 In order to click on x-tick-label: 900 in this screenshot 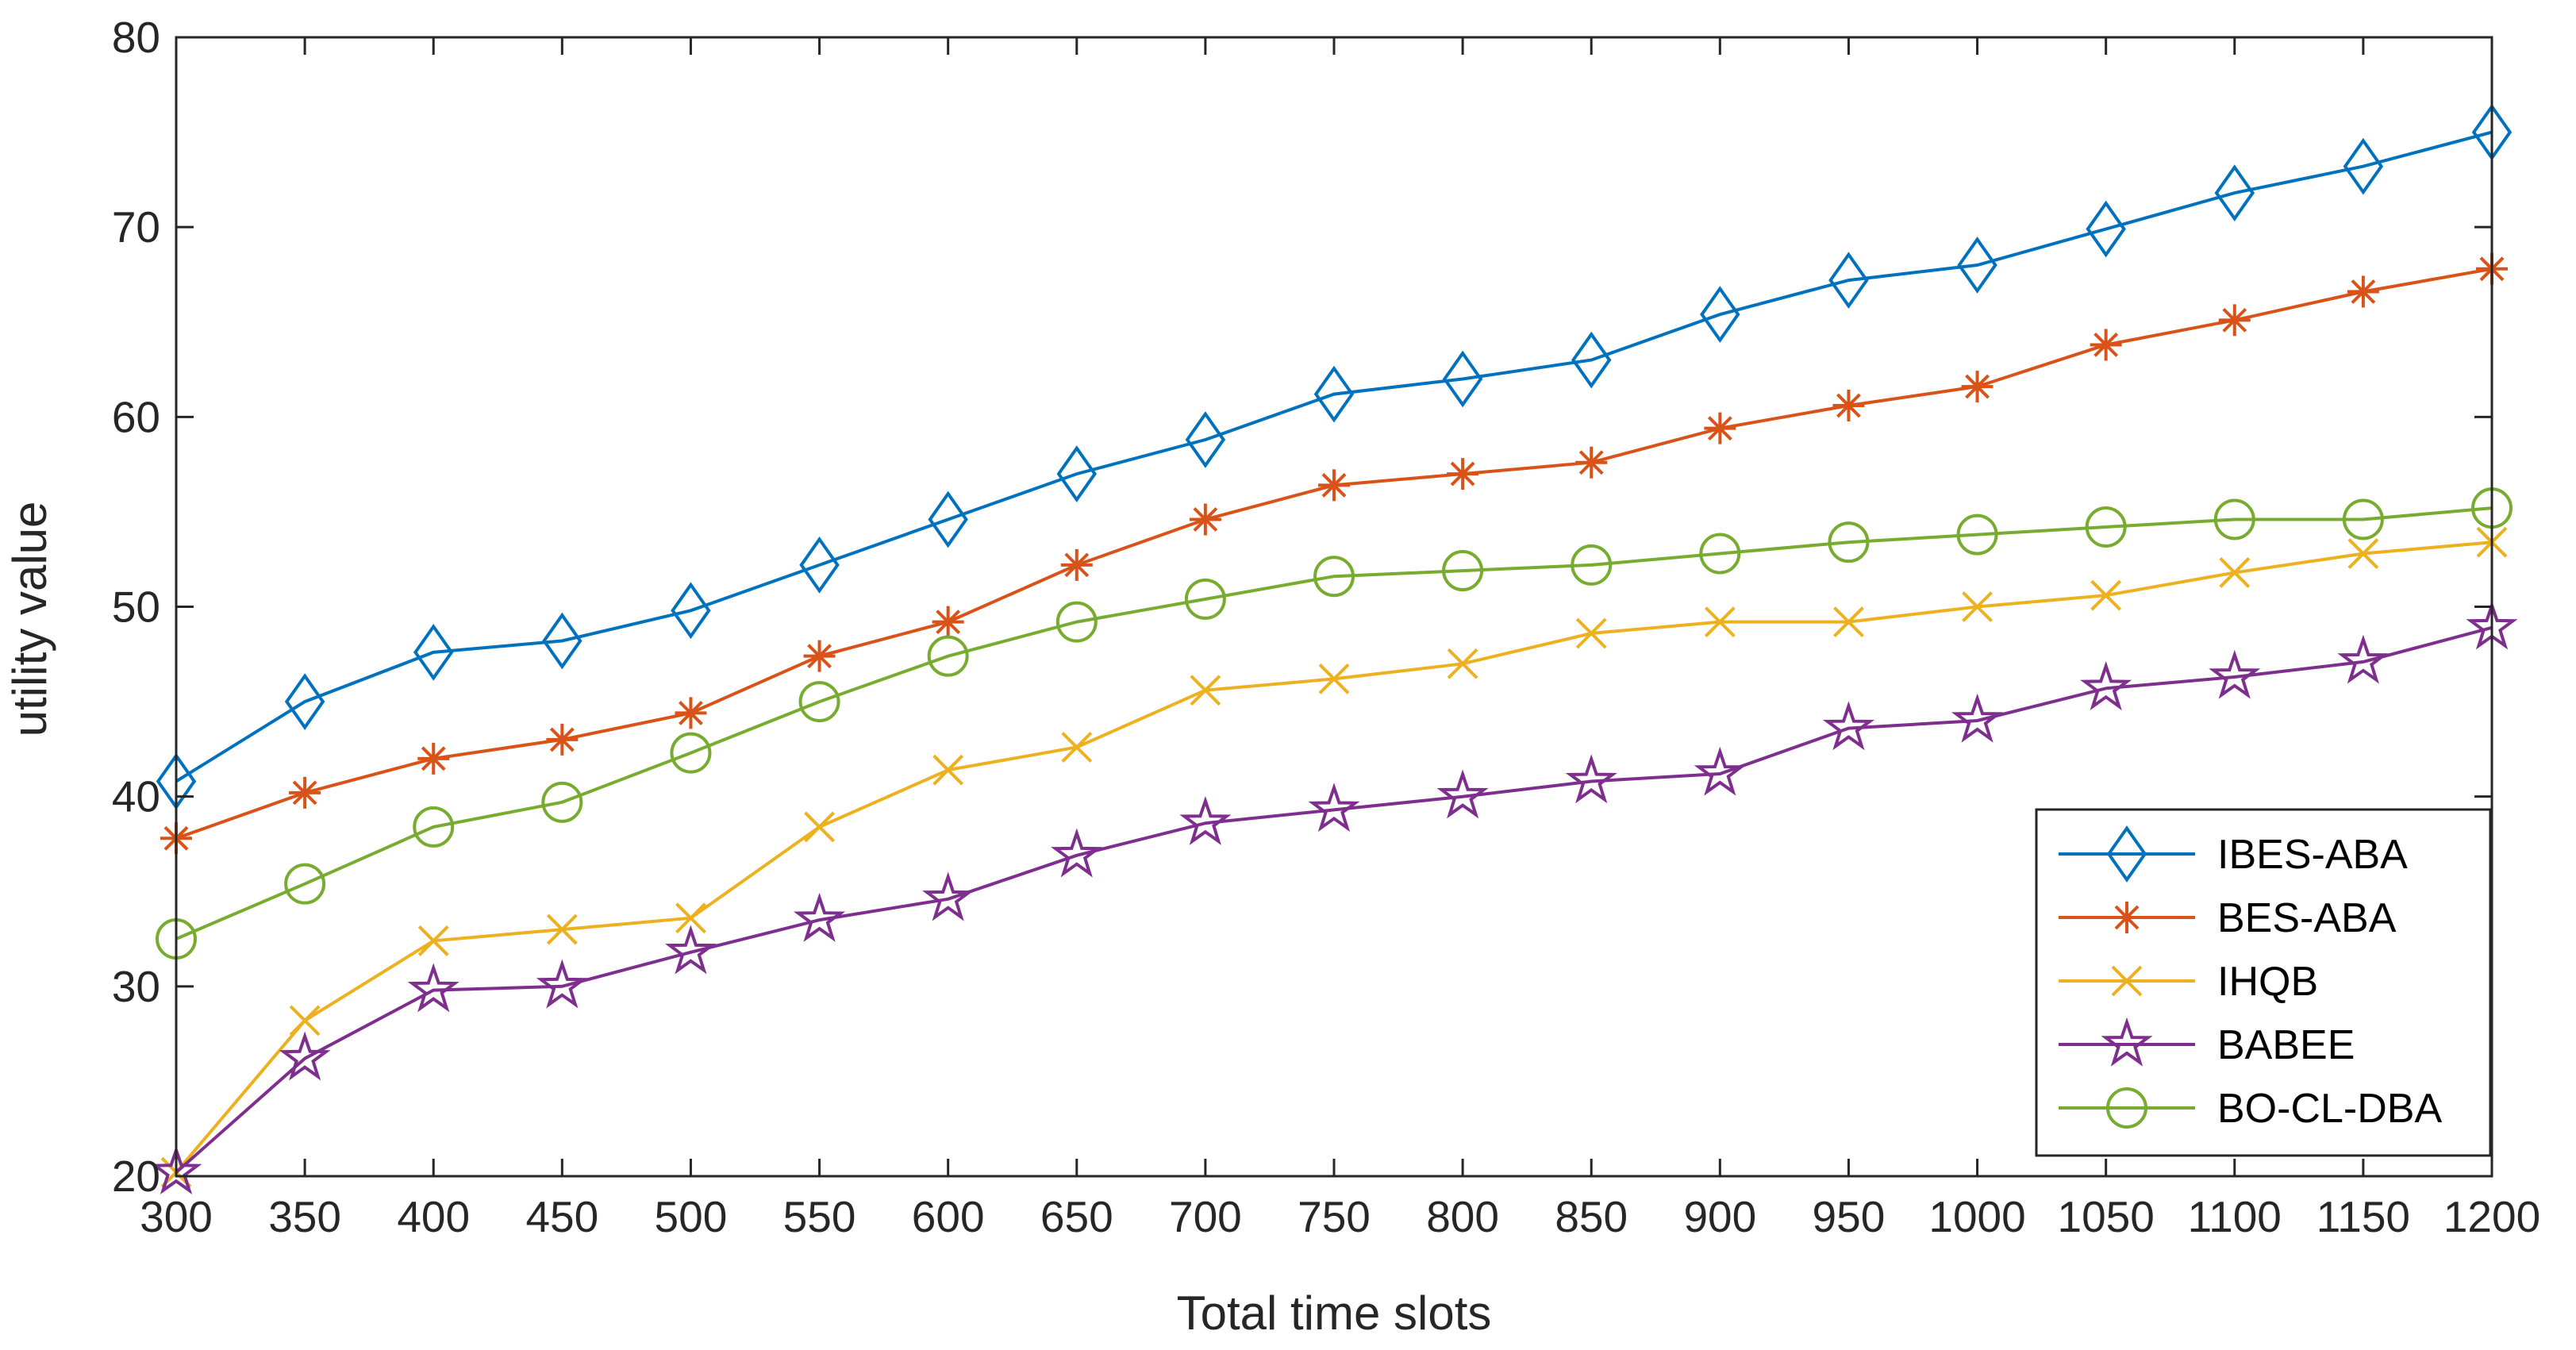, I will do `click(1719, 1216)`.